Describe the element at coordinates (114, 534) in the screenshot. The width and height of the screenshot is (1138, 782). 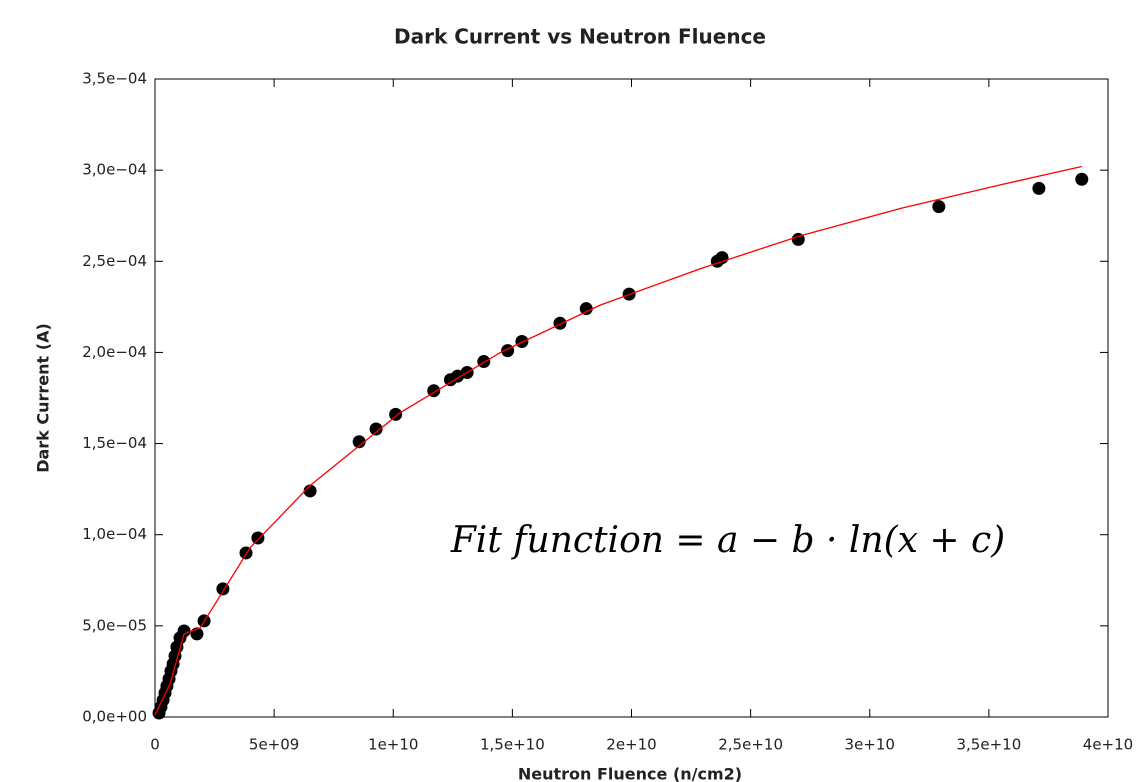
I see `y-tick-label: 1,0e−04` at that location.